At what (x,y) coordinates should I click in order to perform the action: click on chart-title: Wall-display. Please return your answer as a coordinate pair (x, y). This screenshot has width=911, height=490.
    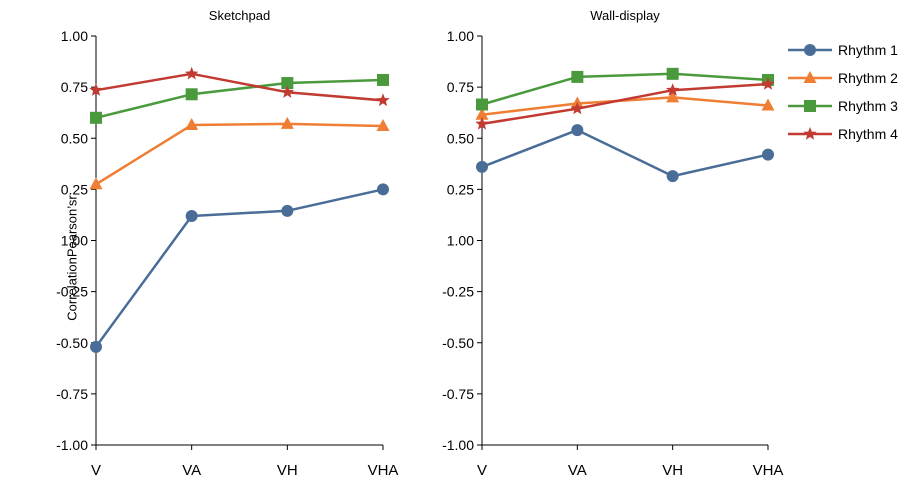
    Looking at the image, I should click on (625, 15).